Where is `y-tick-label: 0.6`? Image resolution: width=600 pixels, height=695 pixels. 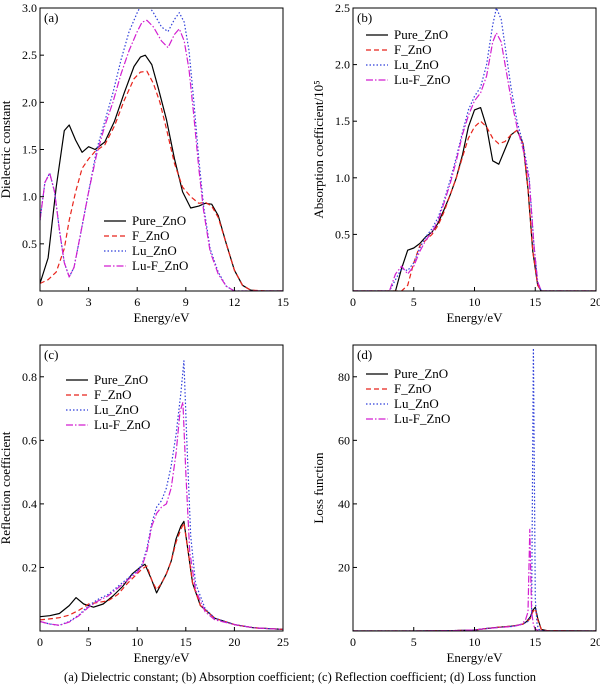 y-tick-label: 0.6 is located at coordinates (29, 440).